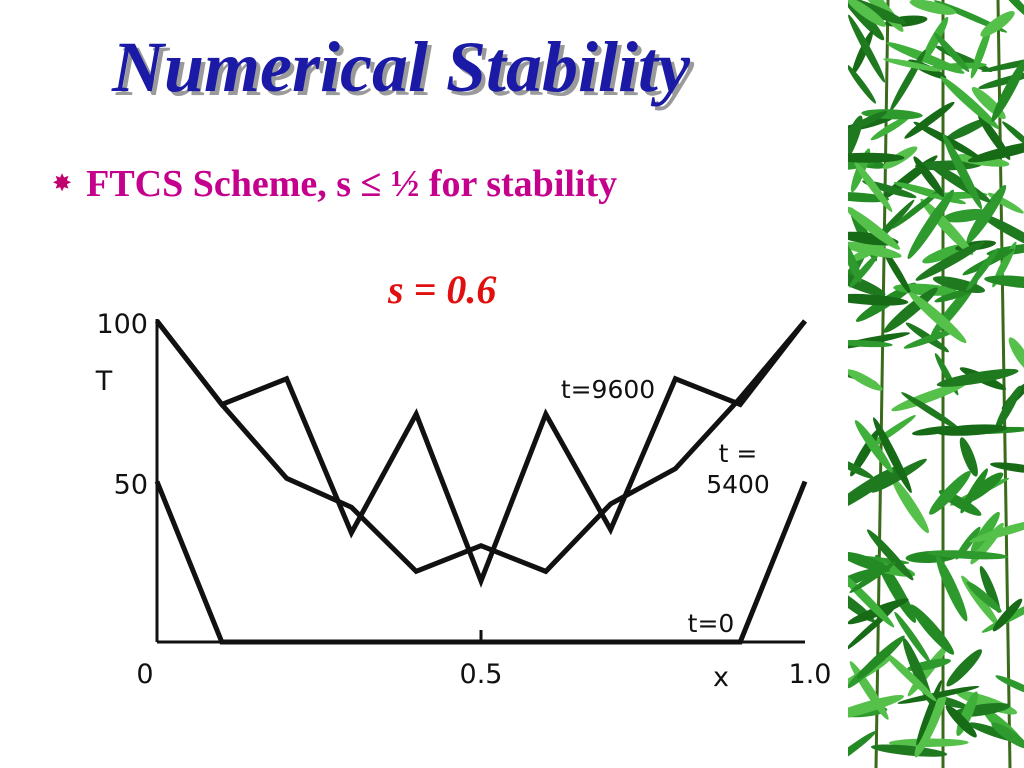  What do you see at coordinates (401, 67) in the screenshot?
I see `slide-title: Numerical Stability` at bounding box center [401, 67].